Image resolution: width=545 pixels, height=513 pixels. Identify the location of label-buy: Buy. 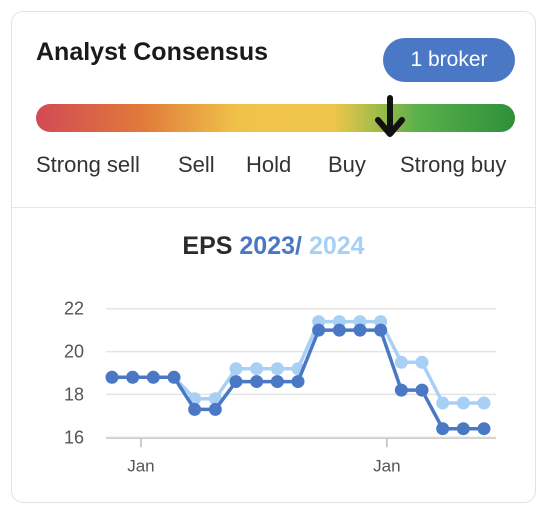
(347, 164).